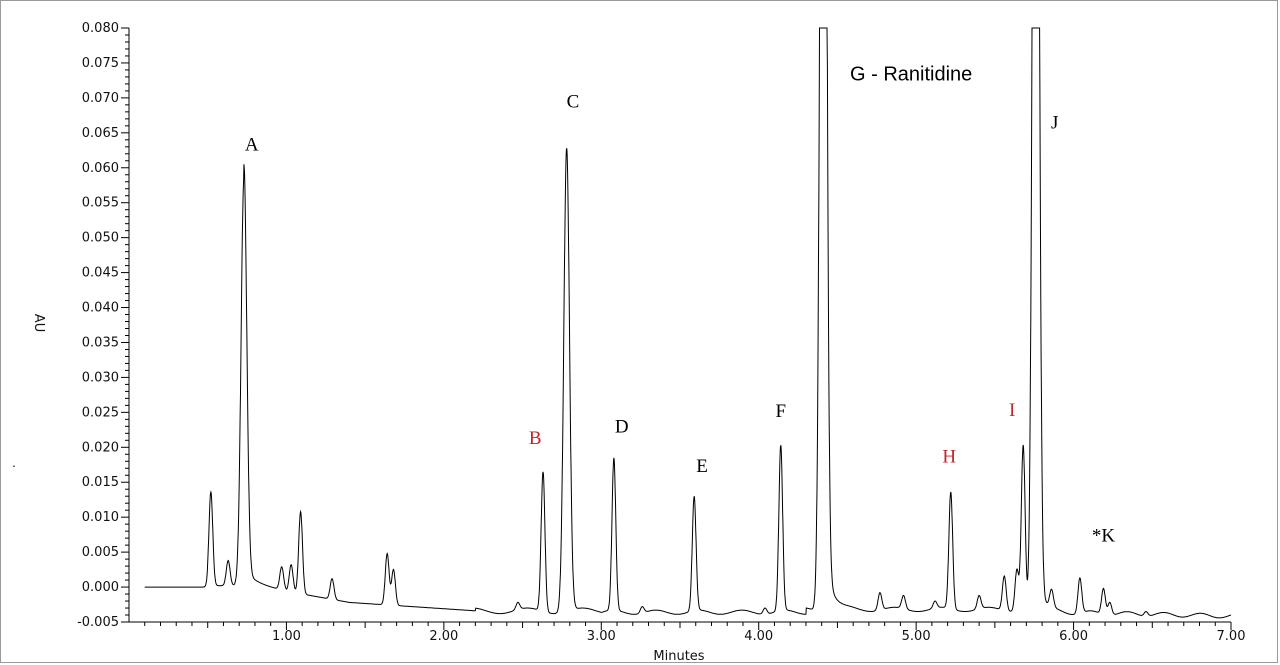  I want to click on peak-label: E, so click(702, 466).